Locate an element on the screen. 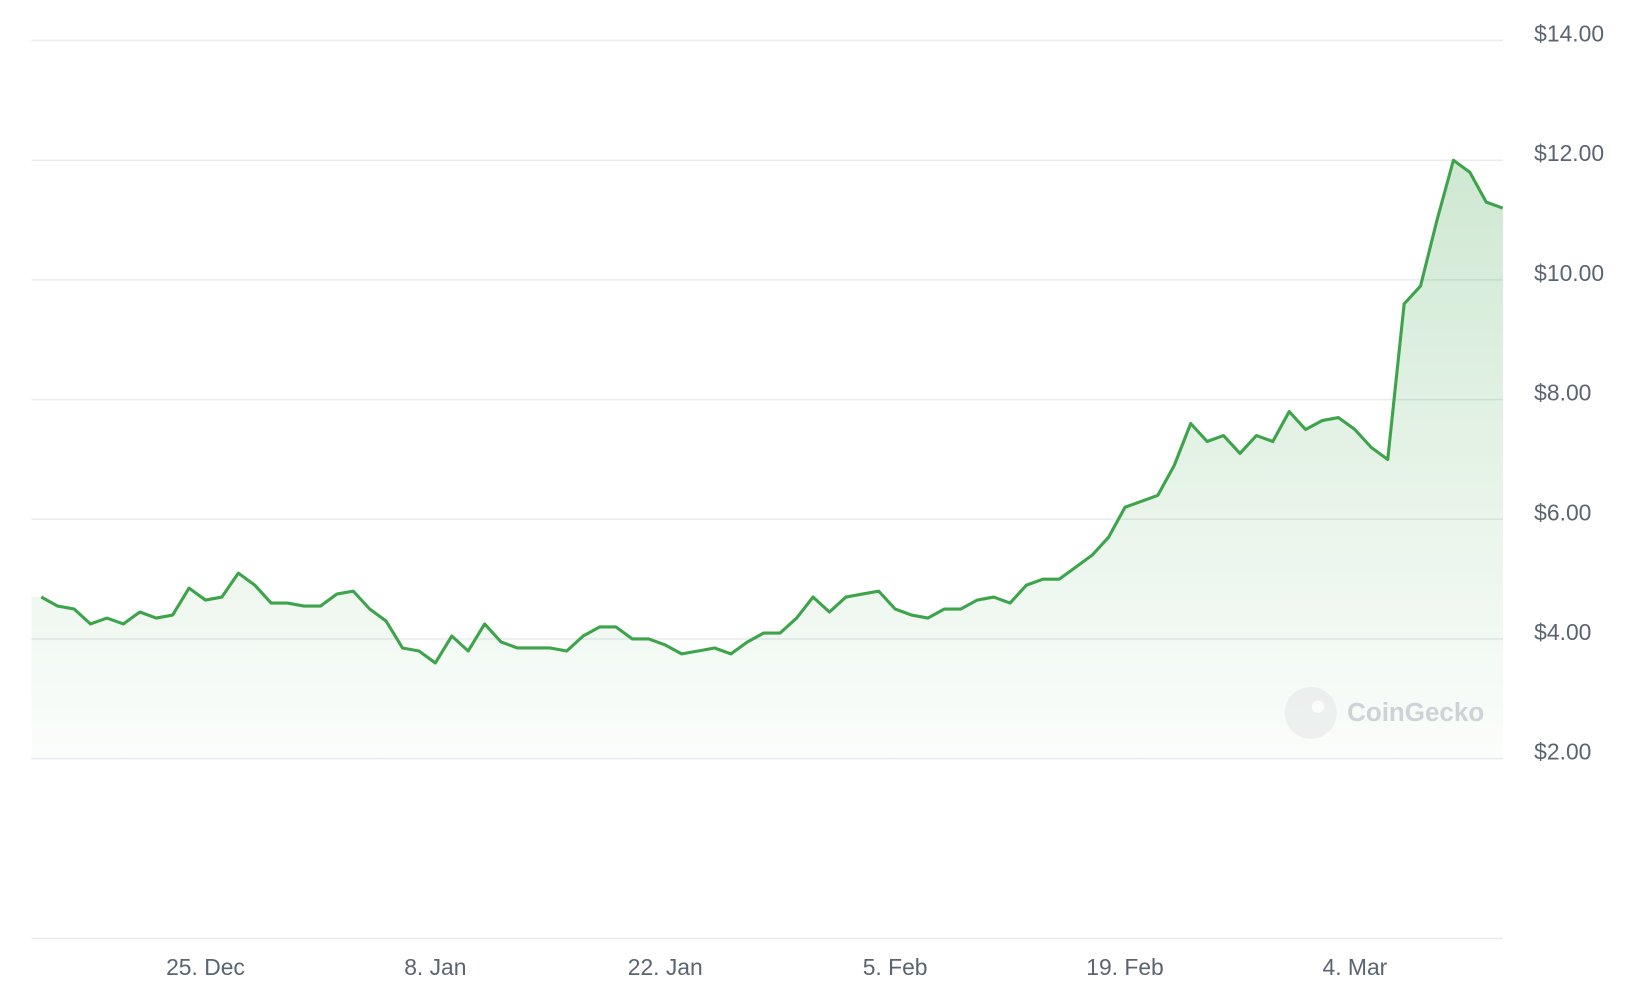 The height and width of the screenshot is (1006, 1630). x-tick-label: 8. Jan is located at coordinates (435, 967).